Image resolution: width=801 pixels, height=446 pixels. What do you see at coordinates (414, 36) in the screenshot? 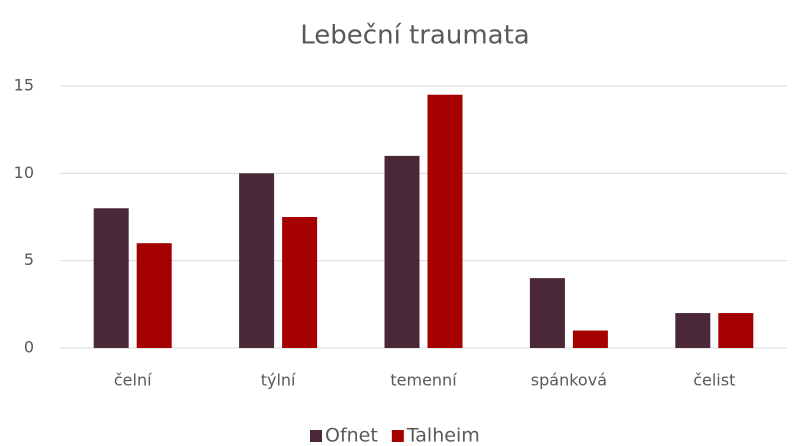
I see `chart-title: Lebeční traumata` at bounding box center [414, 36].